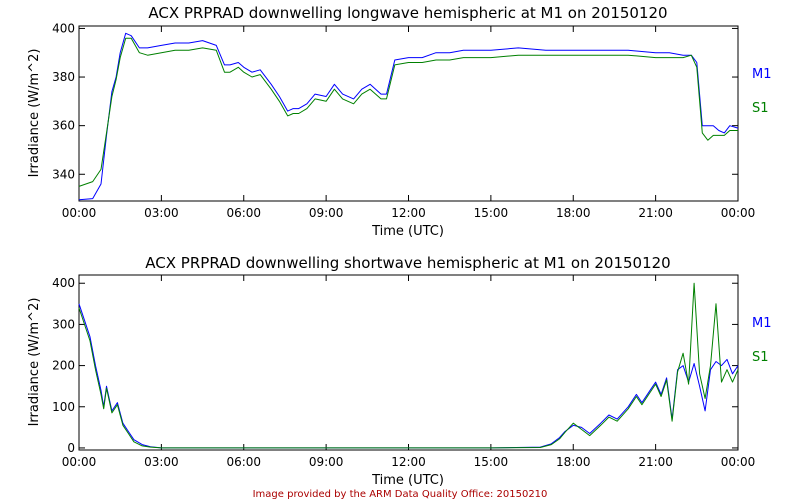 The image size is (800, 500). I want to click on longwave-legend-s1: S1, so click(760, 108).